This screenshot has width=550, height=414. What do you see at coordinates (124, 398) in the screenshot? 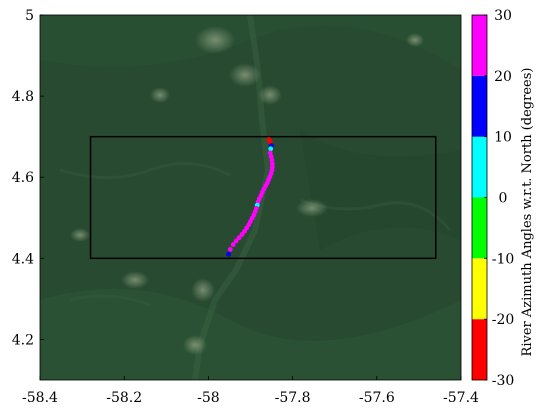
I see `x-tick-label: -58.2` at bounding box center [124, 398].